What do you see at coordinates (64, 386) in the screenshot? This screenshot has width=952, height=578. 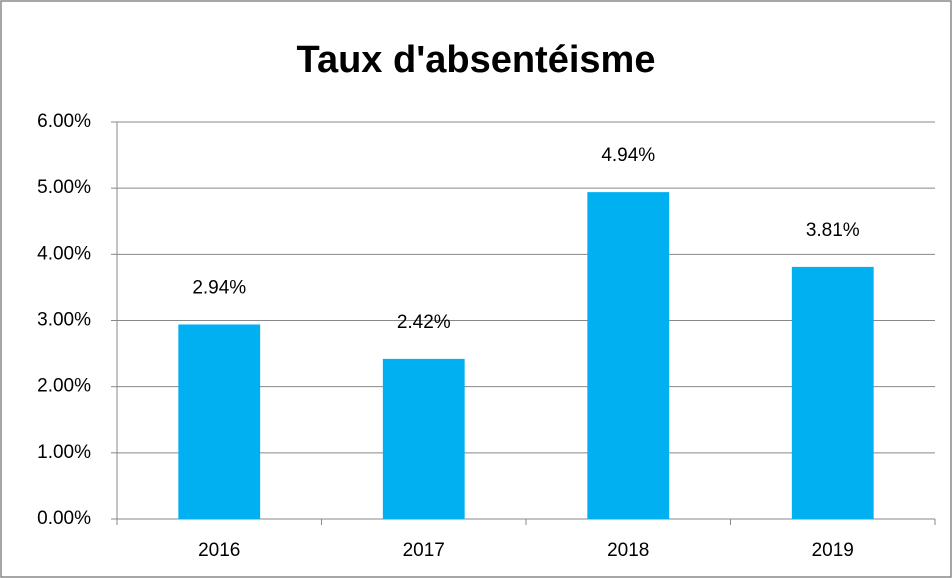 I see `y-tick-label: 2.00%` at bounding box center [64, 386].